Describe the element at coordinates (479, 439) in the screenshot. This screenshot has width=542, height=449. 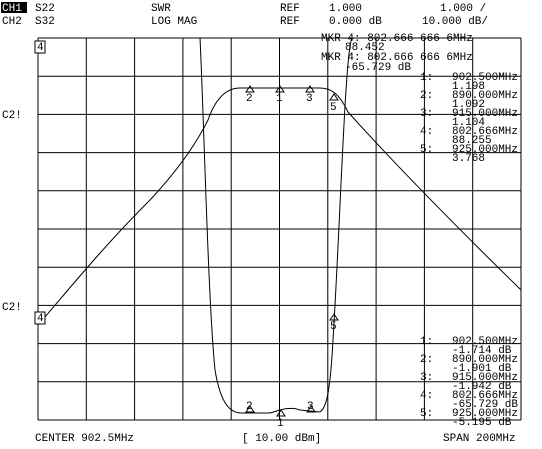
I see `footer-span: SPAN 200MHz` at that location.